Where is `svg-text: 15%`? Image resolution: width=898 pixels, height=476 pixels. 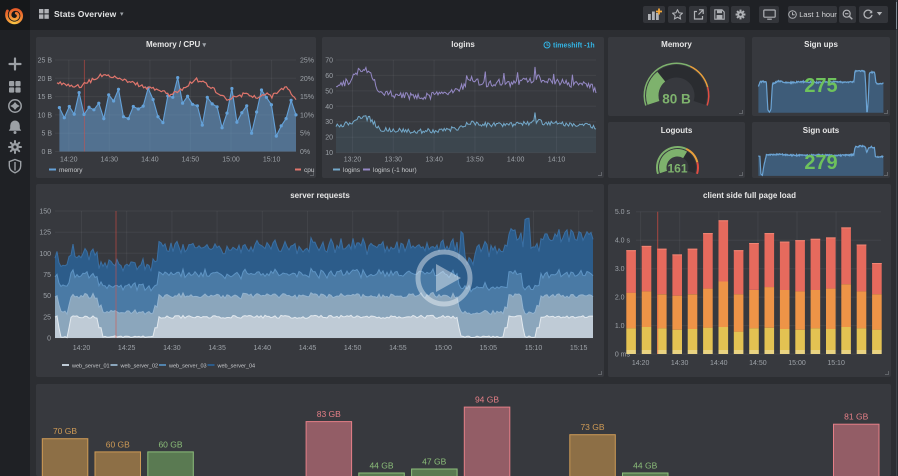
svg-text: 15% is located at coordinates (307, 97).